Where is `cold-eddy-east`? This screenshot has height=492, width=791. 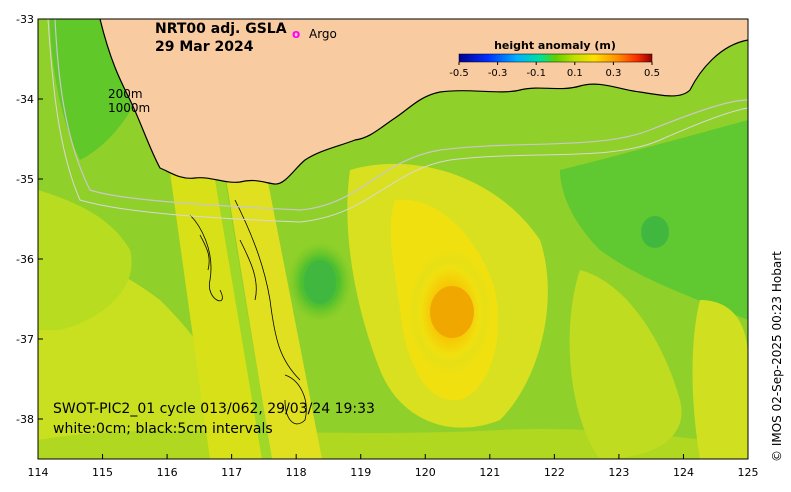
cold-eddy-east is located at coordinates (655, 232).